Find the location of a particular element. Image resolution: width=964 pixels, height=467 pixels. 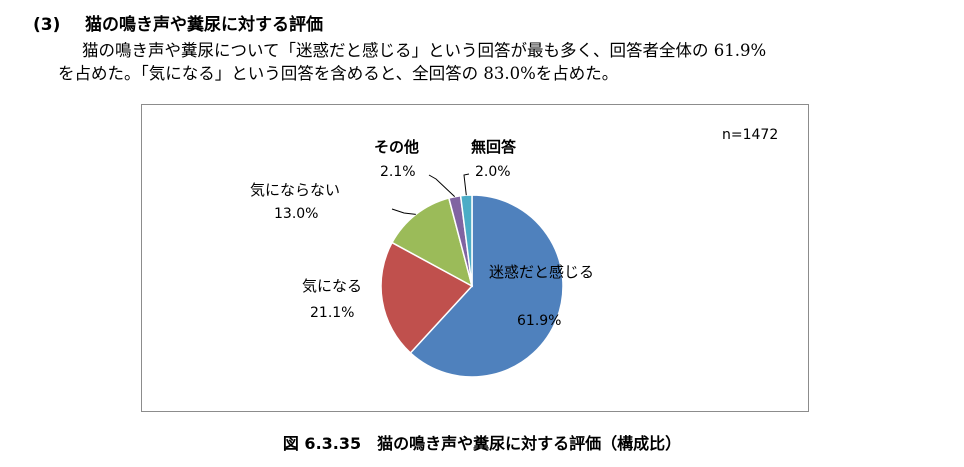

pie-chart is located at coordinates (472, 275).